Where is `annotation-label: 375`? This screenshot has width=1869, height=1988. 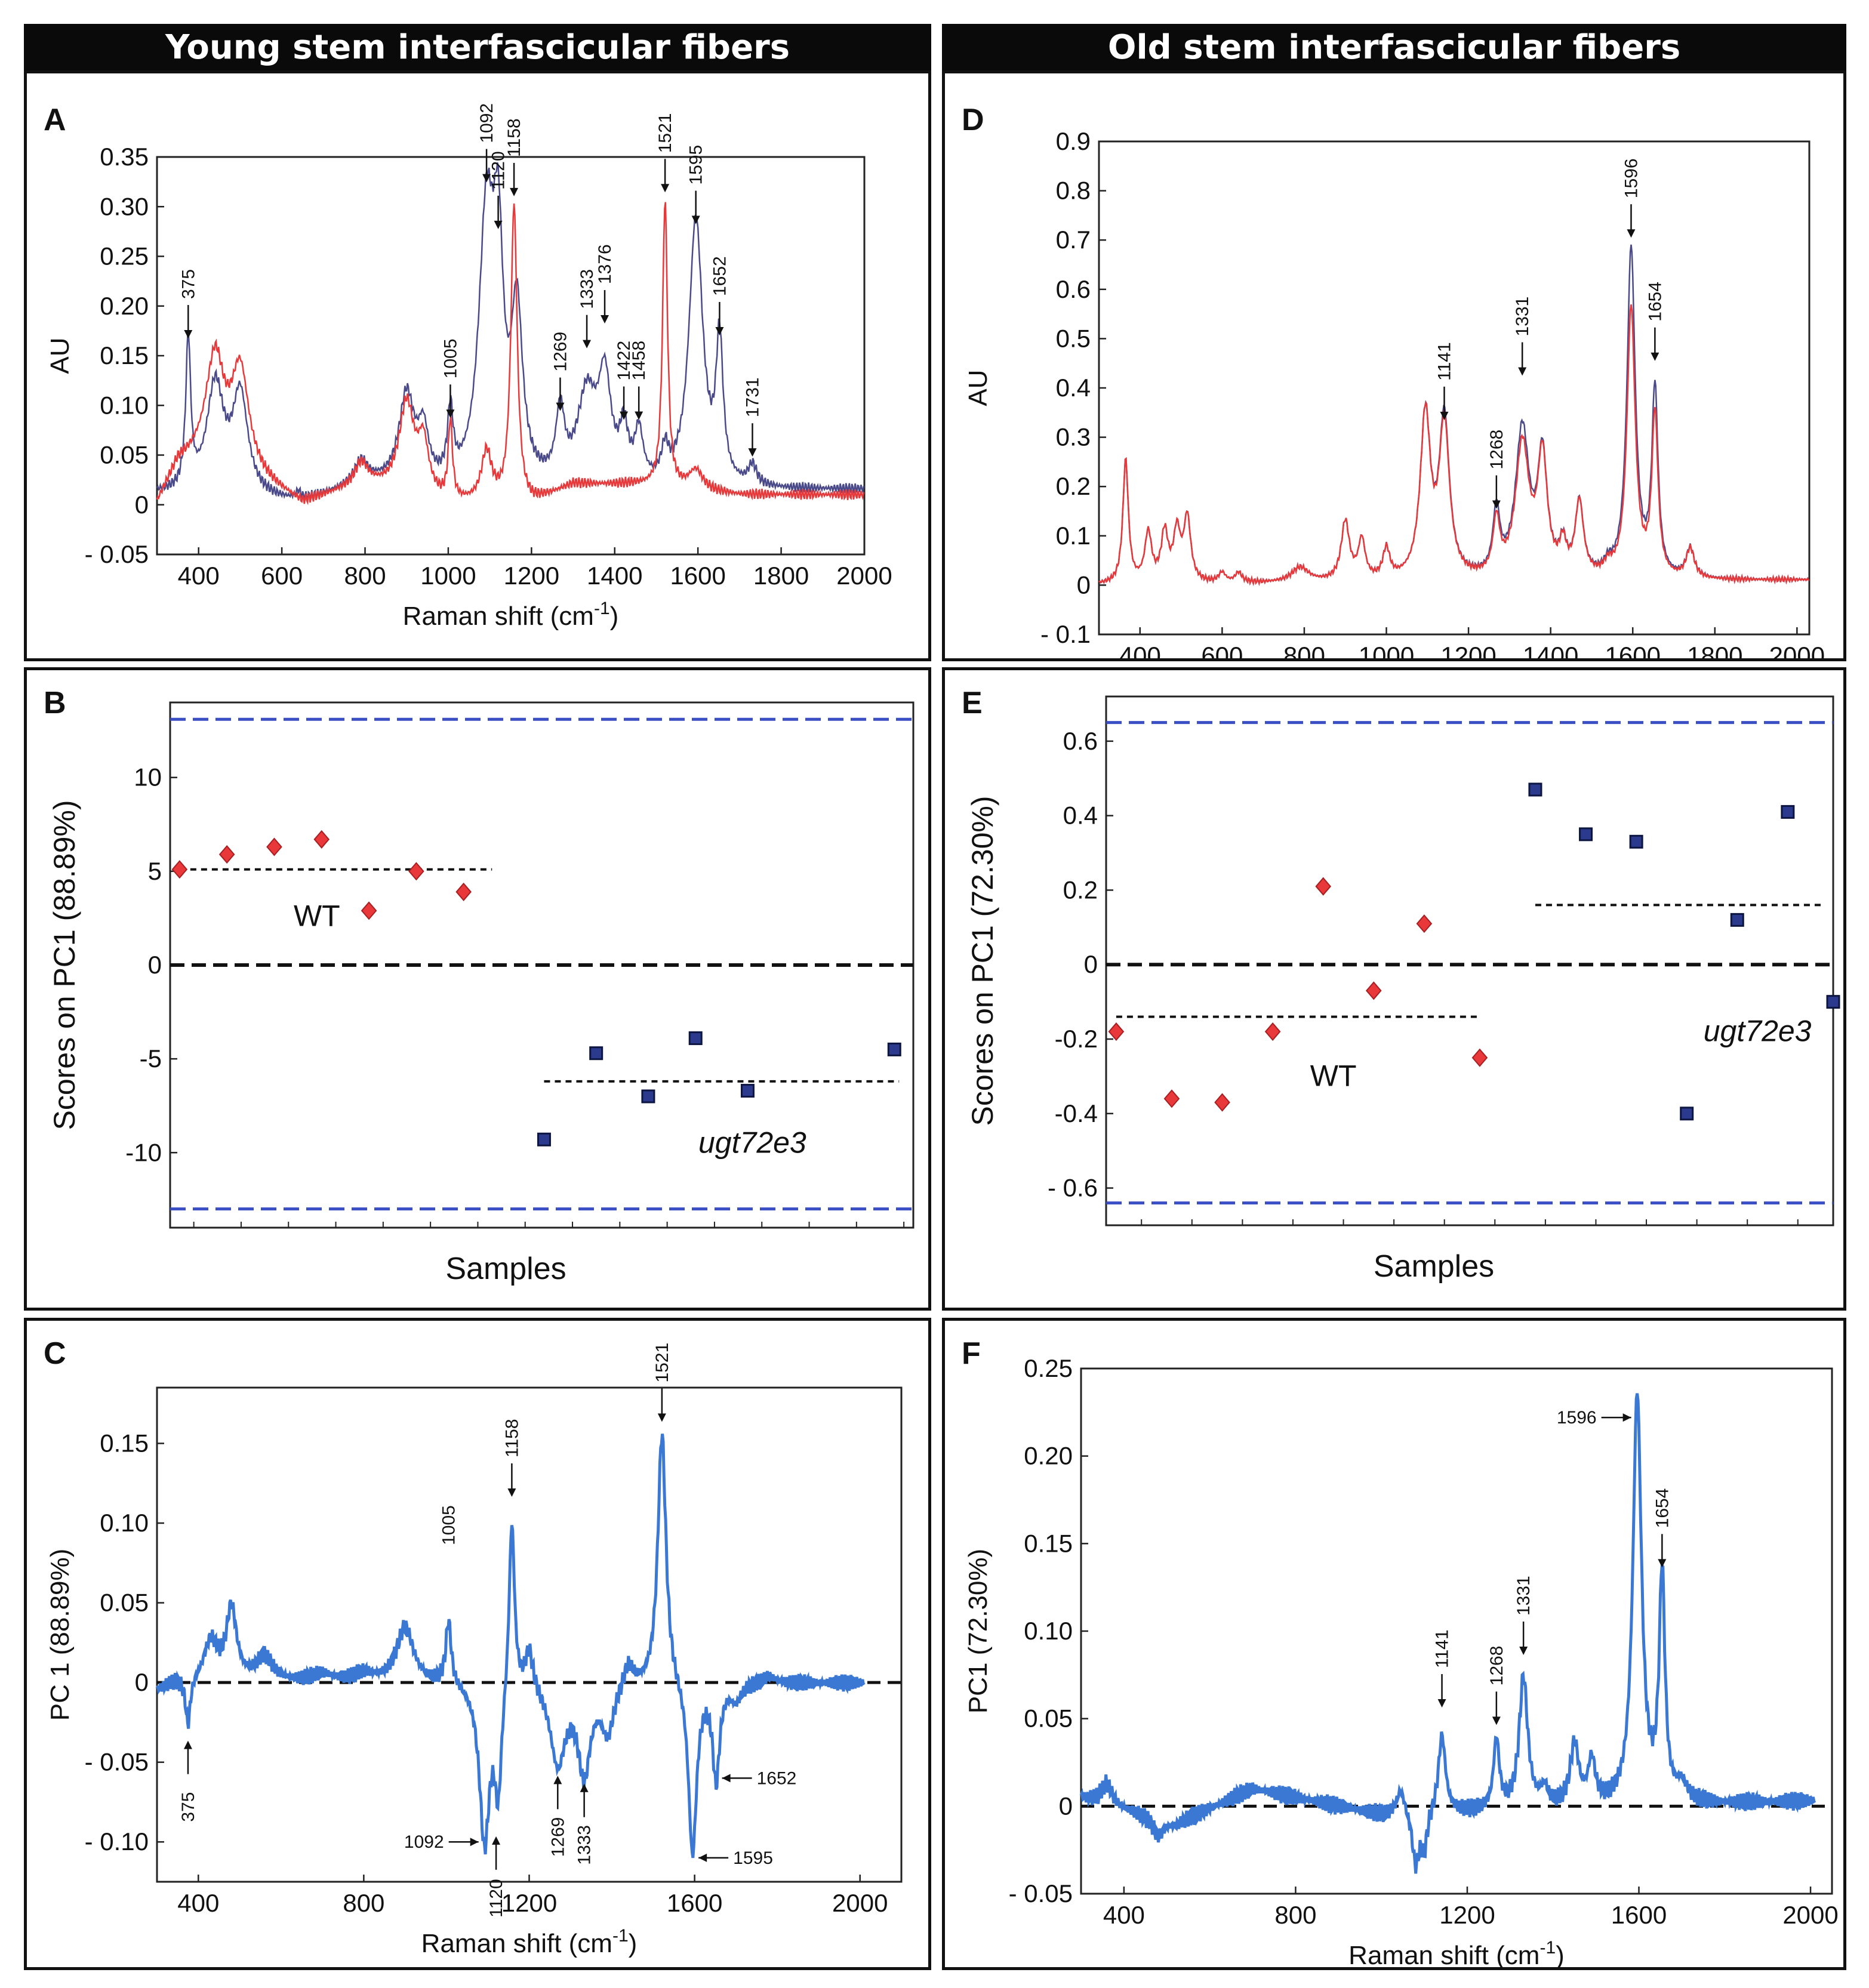
annotation-label: 375 is located at coordinates (188, 284).